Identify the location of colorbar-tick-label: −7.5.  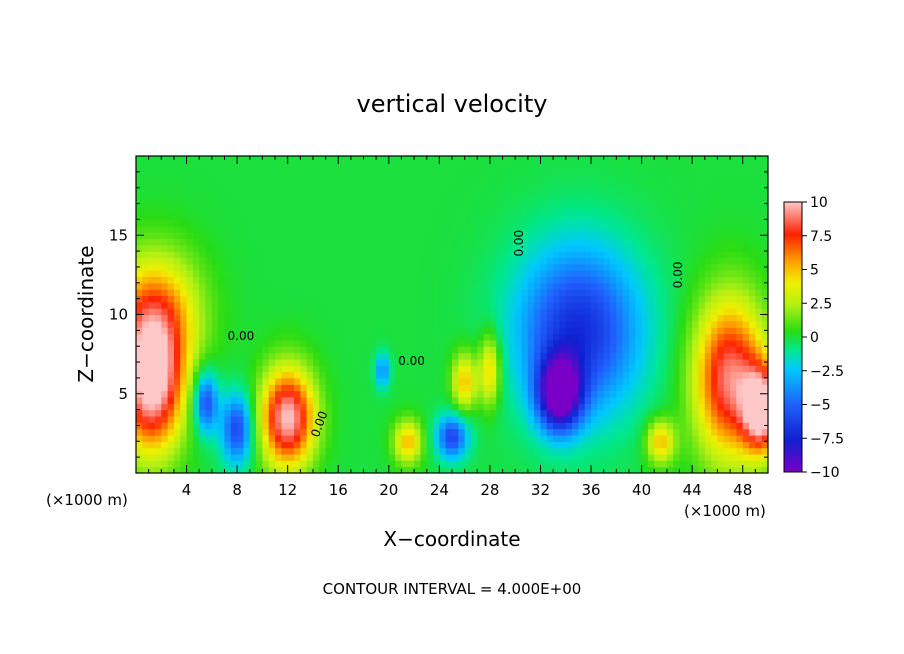
(827, 439).